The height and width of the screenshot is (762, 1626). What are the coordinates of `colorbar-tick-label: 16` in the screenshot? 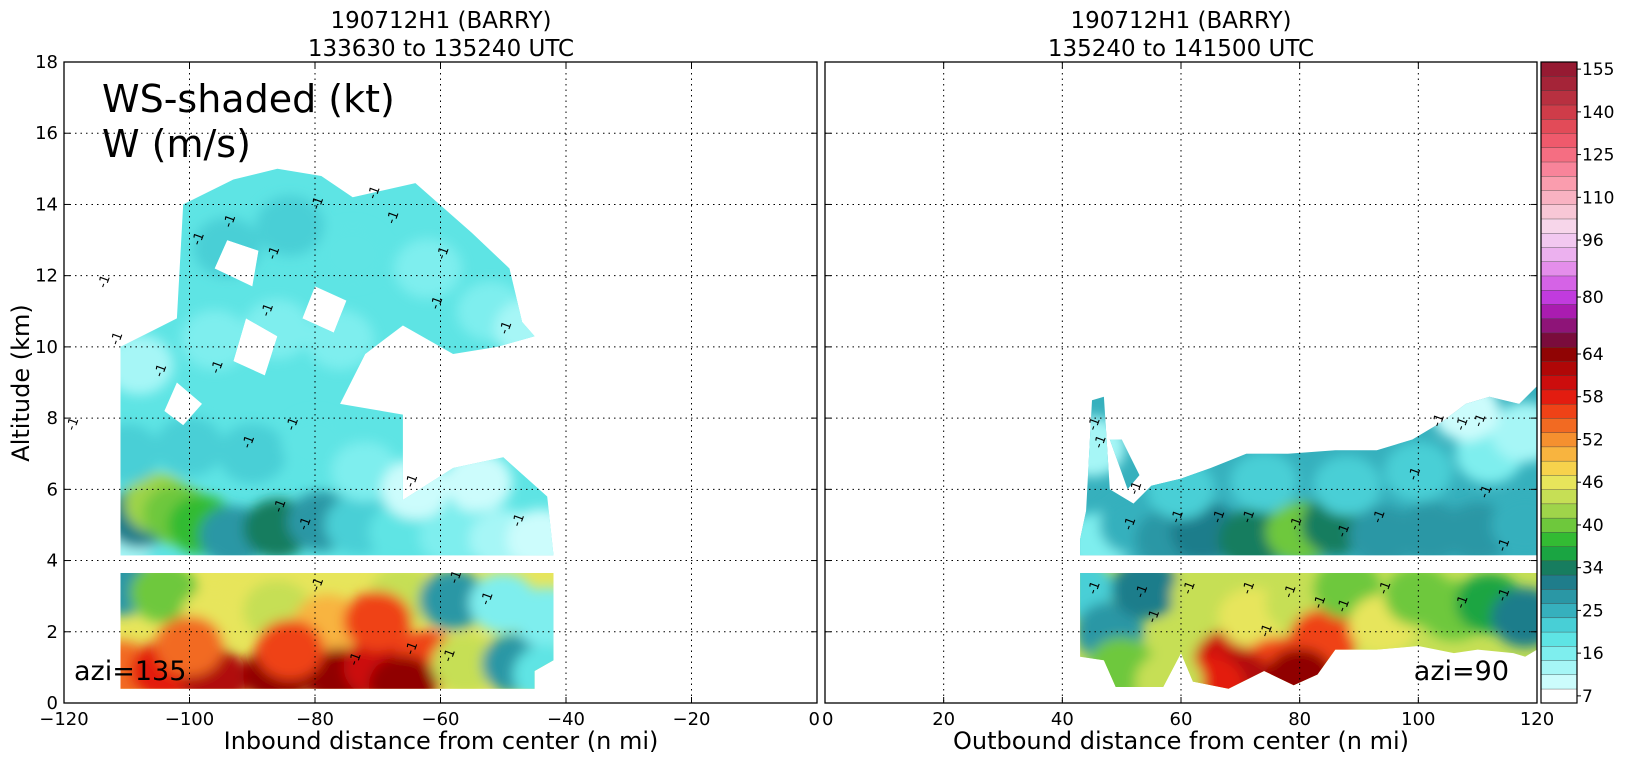 It's located at (1593, 654).